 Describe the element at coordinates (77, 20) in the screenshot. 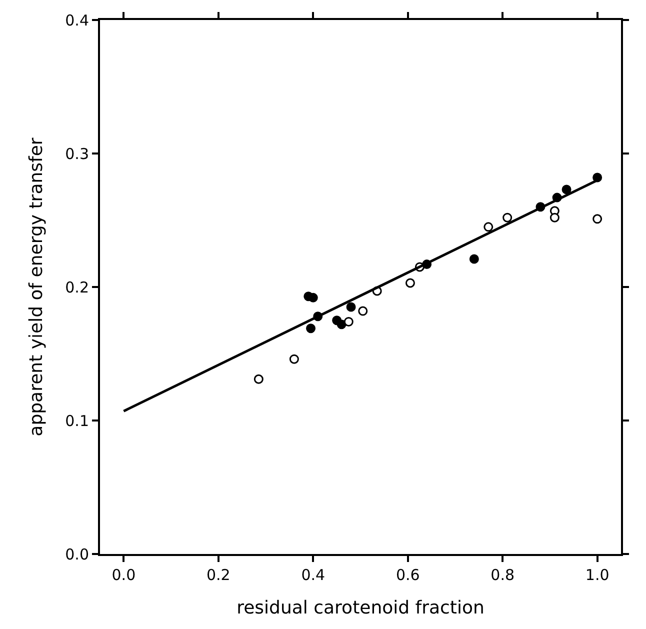

I see `y-tick-label: 0.4` at that location.